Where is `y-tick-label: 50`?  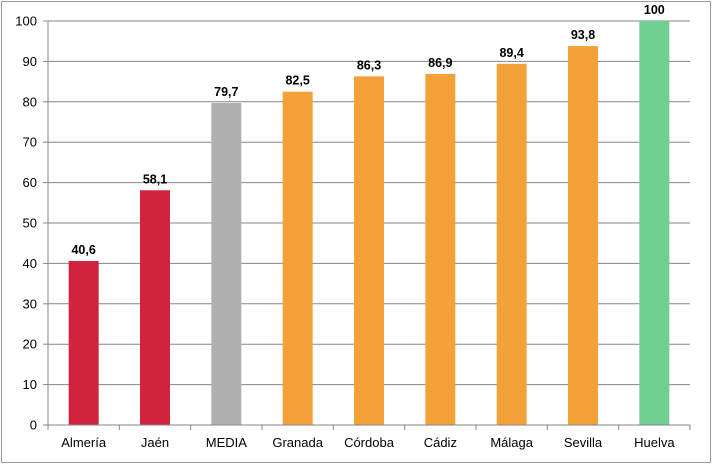 y-tick-label: 50 is located at coordinates (30, 223).